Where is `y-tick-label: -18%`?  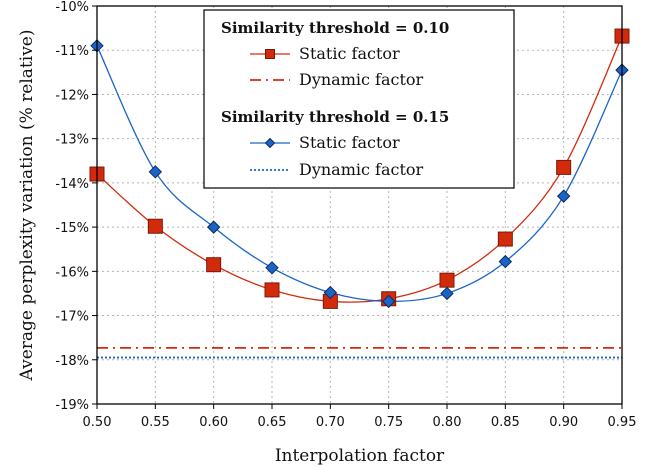 y-tick-label: -18% is located at coordinates (72, 361).